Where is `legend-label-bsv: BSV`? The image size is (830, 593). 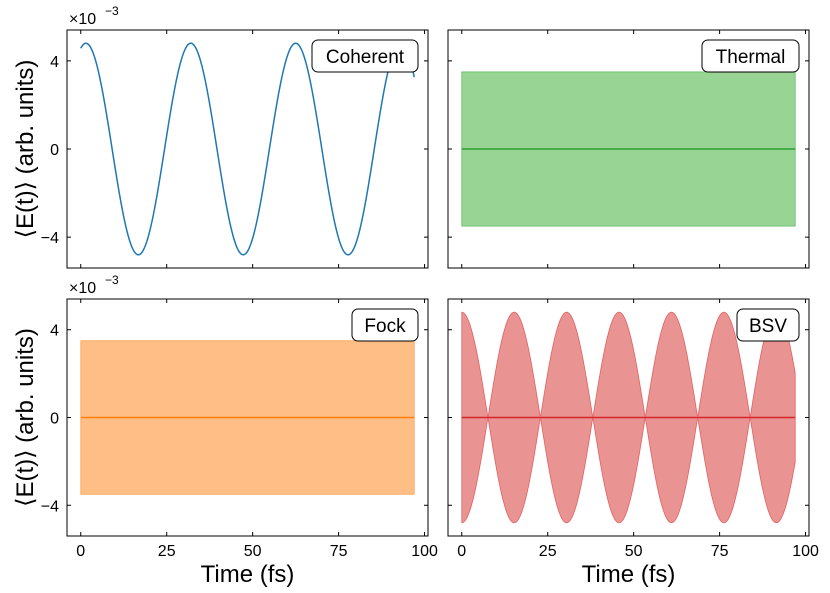 legend-label-bsv: BSV is located at coordinates (768, 326).